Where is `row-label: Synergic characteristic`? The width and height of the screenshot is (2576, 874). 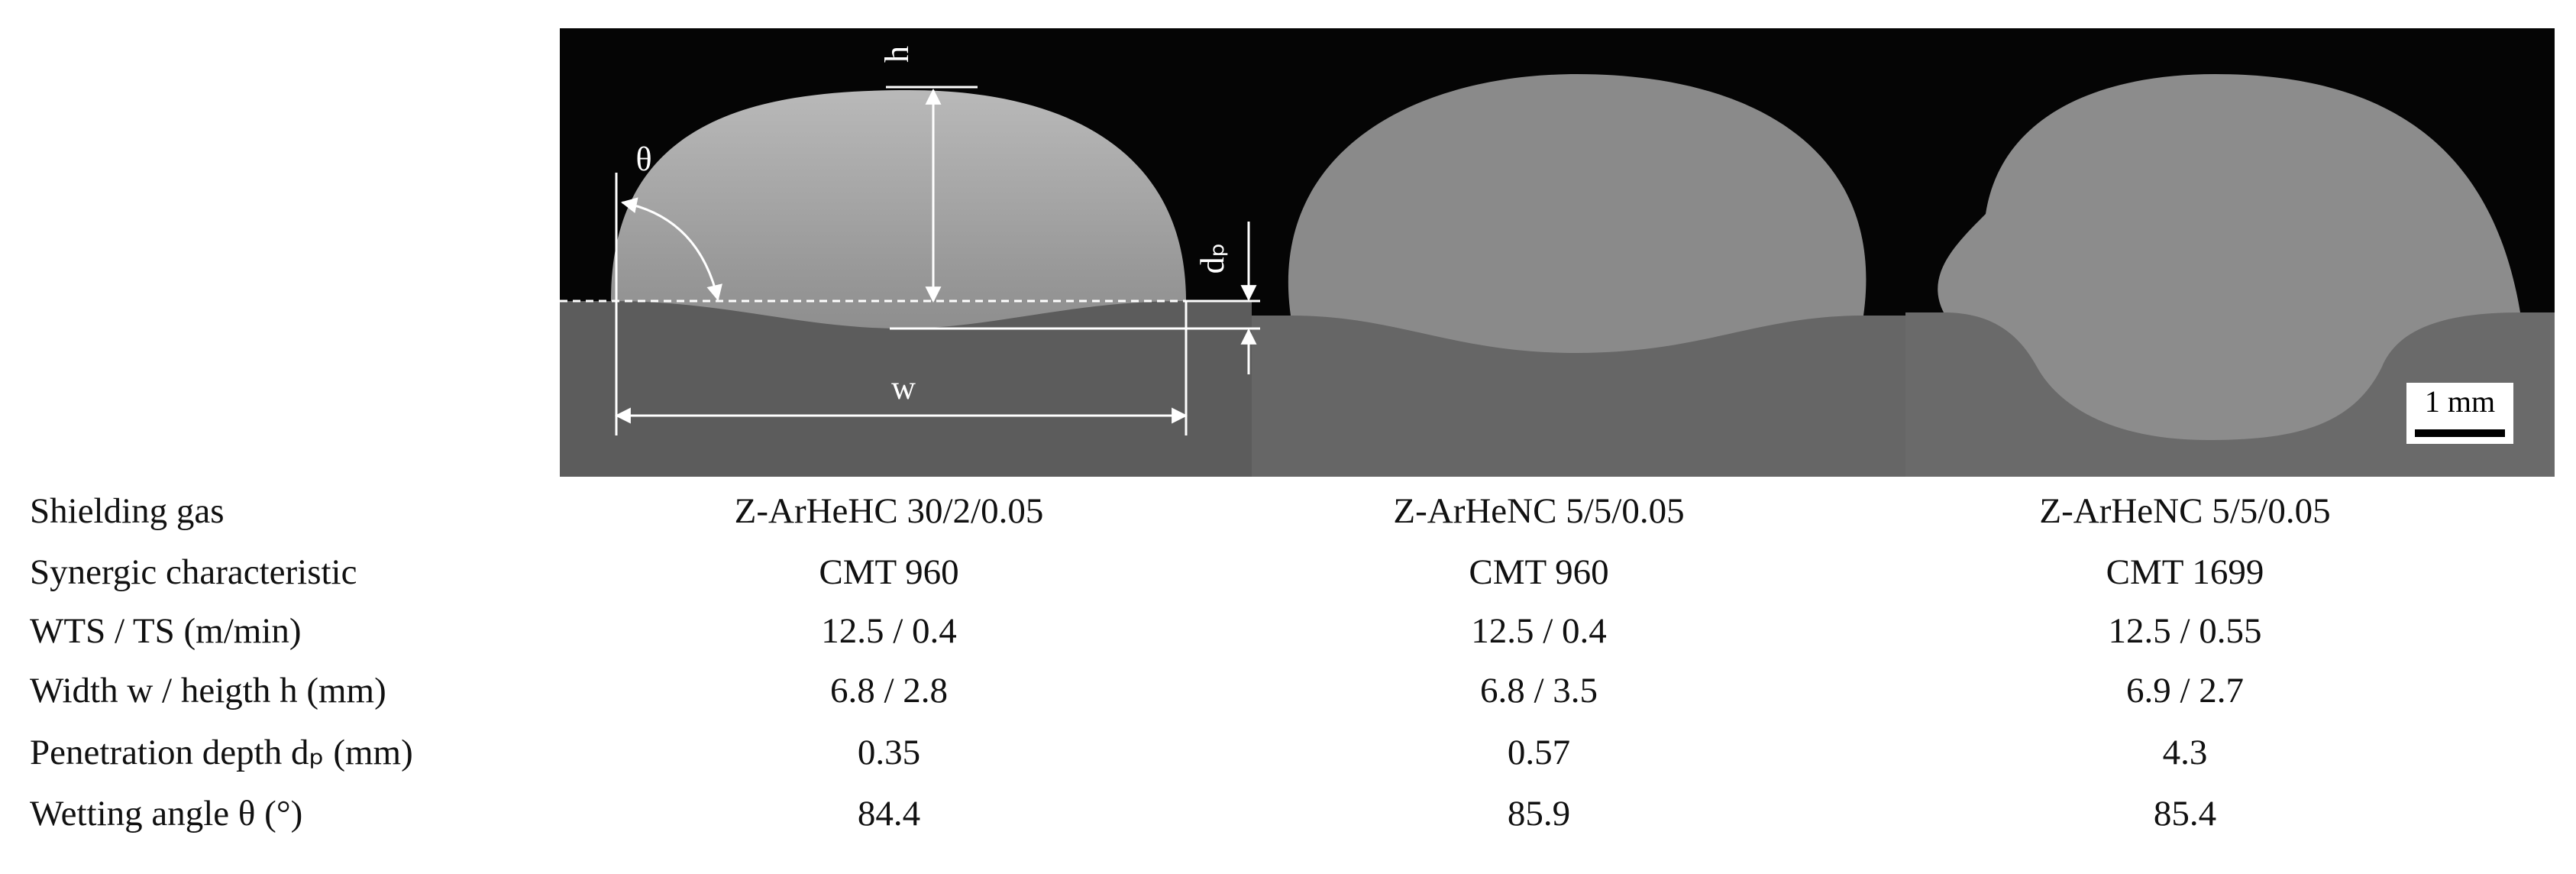 row-label: Synergic characteristic is located at coordinates (193, 572).